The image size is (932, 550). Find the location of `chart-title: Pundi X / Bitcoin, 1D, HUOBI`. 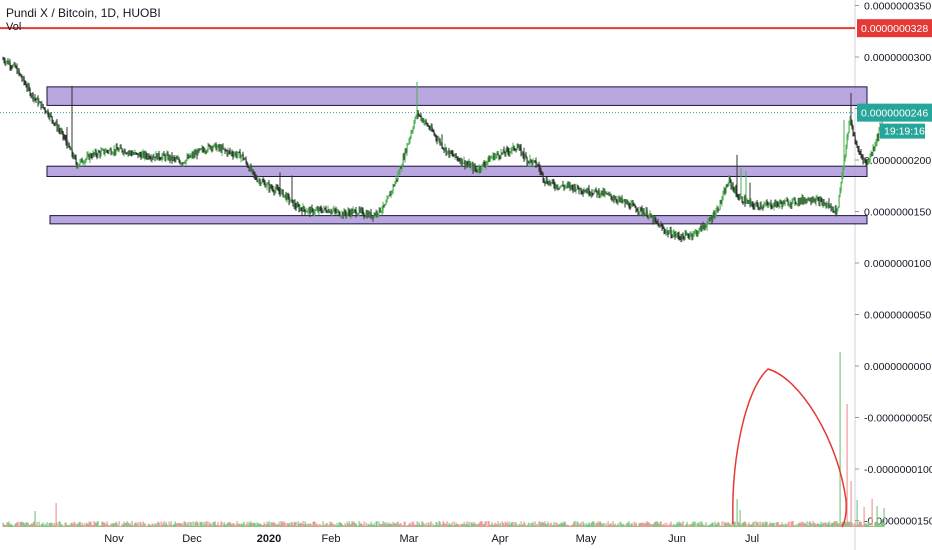

chart-title: Pundi X / Bitcoin, 1D, HUOBI is located at coordinates (83, 13).